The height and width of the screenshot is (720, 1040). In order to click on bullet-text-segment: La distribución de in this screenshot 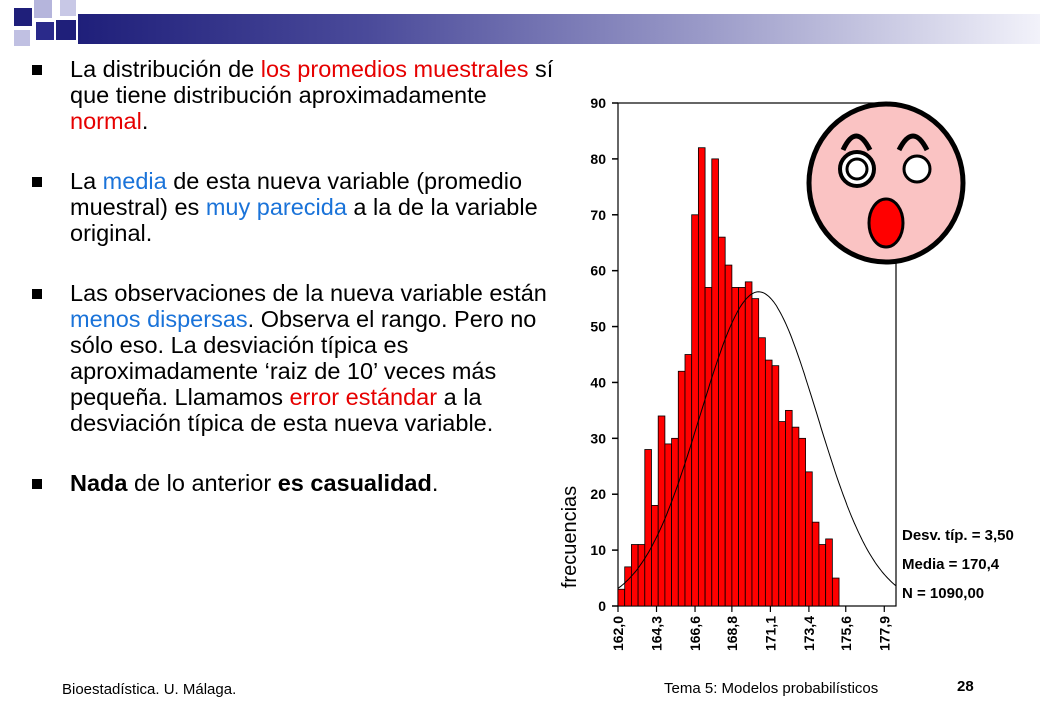, I will do `click(165, 69)`.